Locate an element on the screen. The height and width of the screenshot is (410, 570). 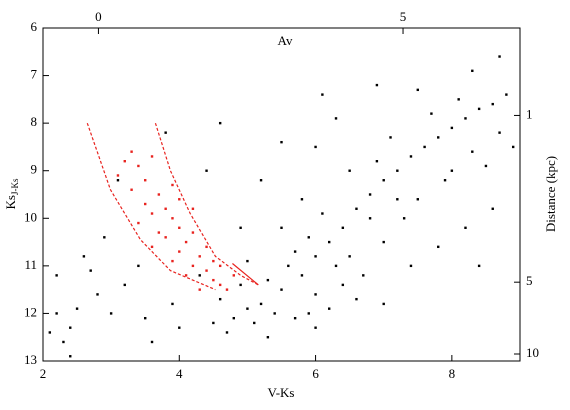
x-axis-label: V-Ks is located at coordinates (281, 392).